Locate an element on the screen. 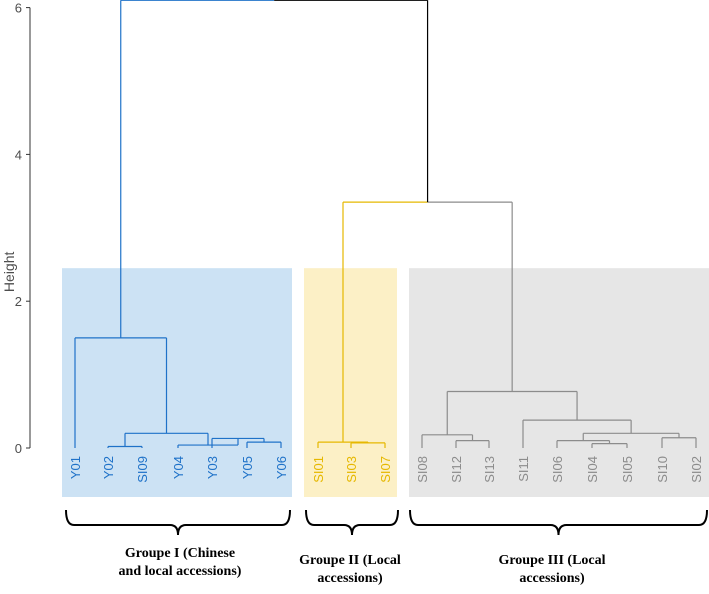  group-caption-line: and local accessions) is located at coordinates (180, 571).